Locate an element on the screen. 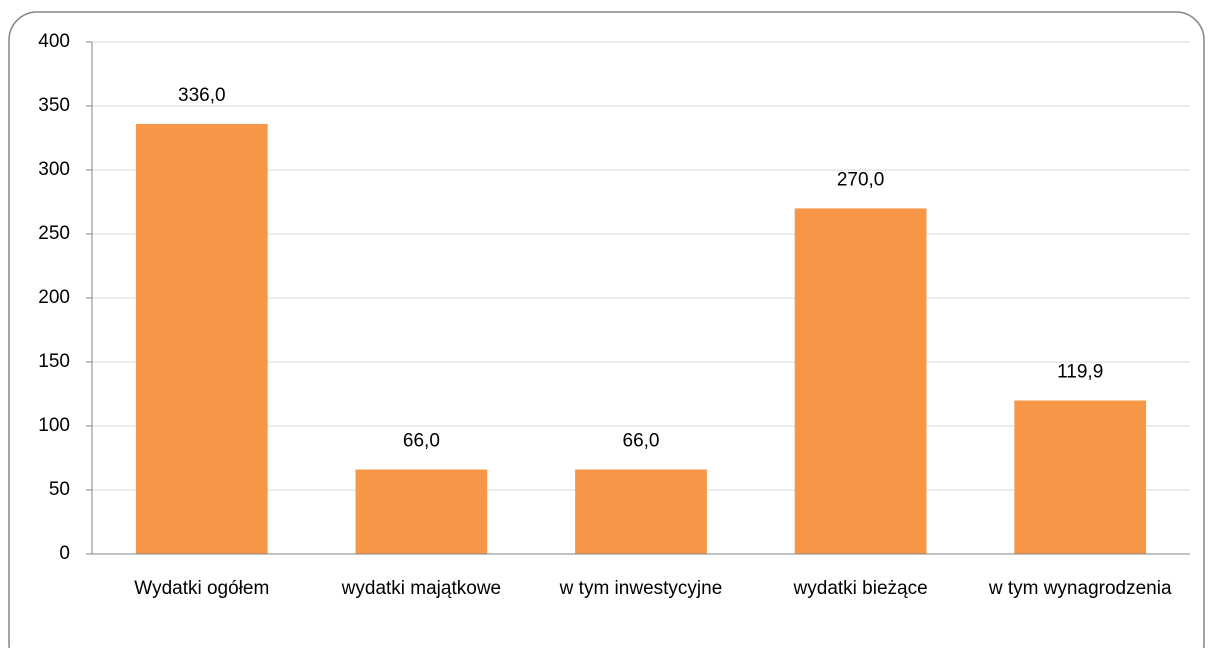  y-tick-label: 200 is located at coordinates (54, 297).